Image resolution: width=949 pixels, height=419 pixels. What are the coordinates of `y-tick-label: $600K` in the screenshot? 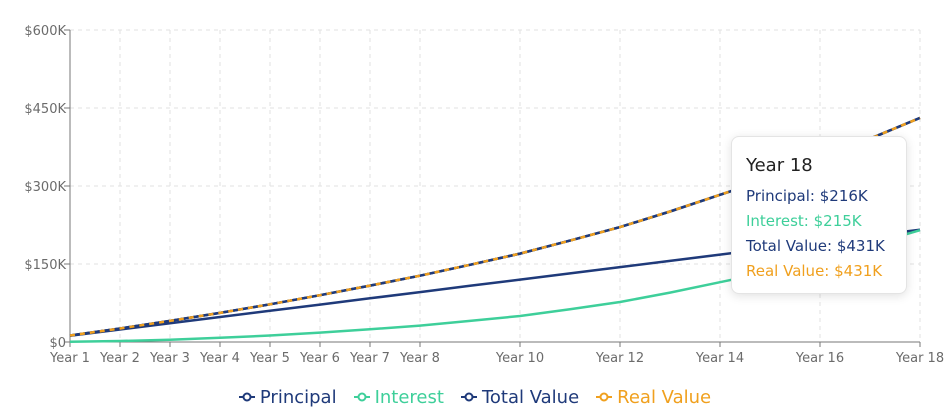 It's located at (45, 31).